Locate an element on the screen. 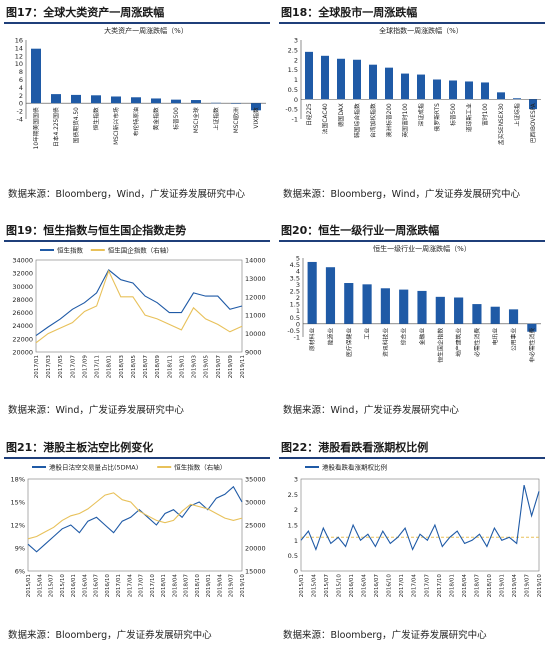 Image resolution: width=550 pixels, height=645 pixels. y-tick-label: 6 is located at coordinates (21, 80).